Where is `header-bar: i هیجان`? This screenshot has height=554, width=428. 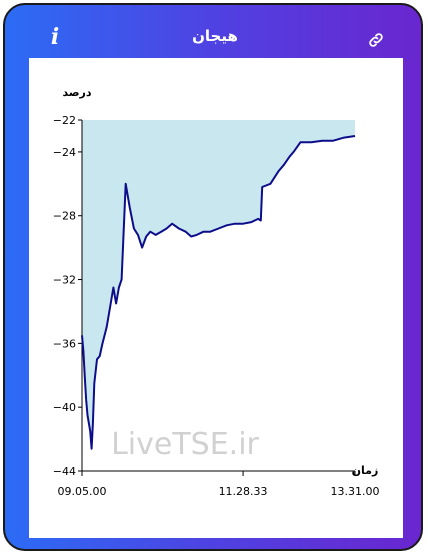 header-bar: i هیجان is located at coordinates (213, 31).